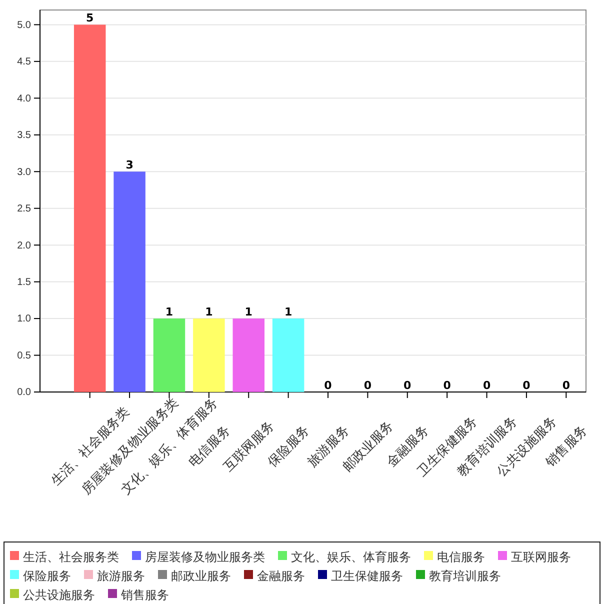  I want to click on legend-label: 房屋装修及物业服务类, so click(205, 557).